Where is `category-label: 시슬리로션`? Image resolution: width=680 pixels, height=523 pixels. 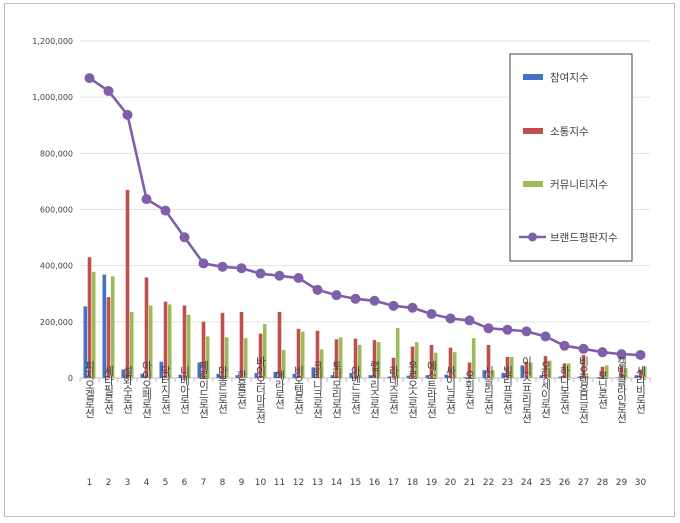 category-label: 시슬리로션 is located at coordinates (489, 389).